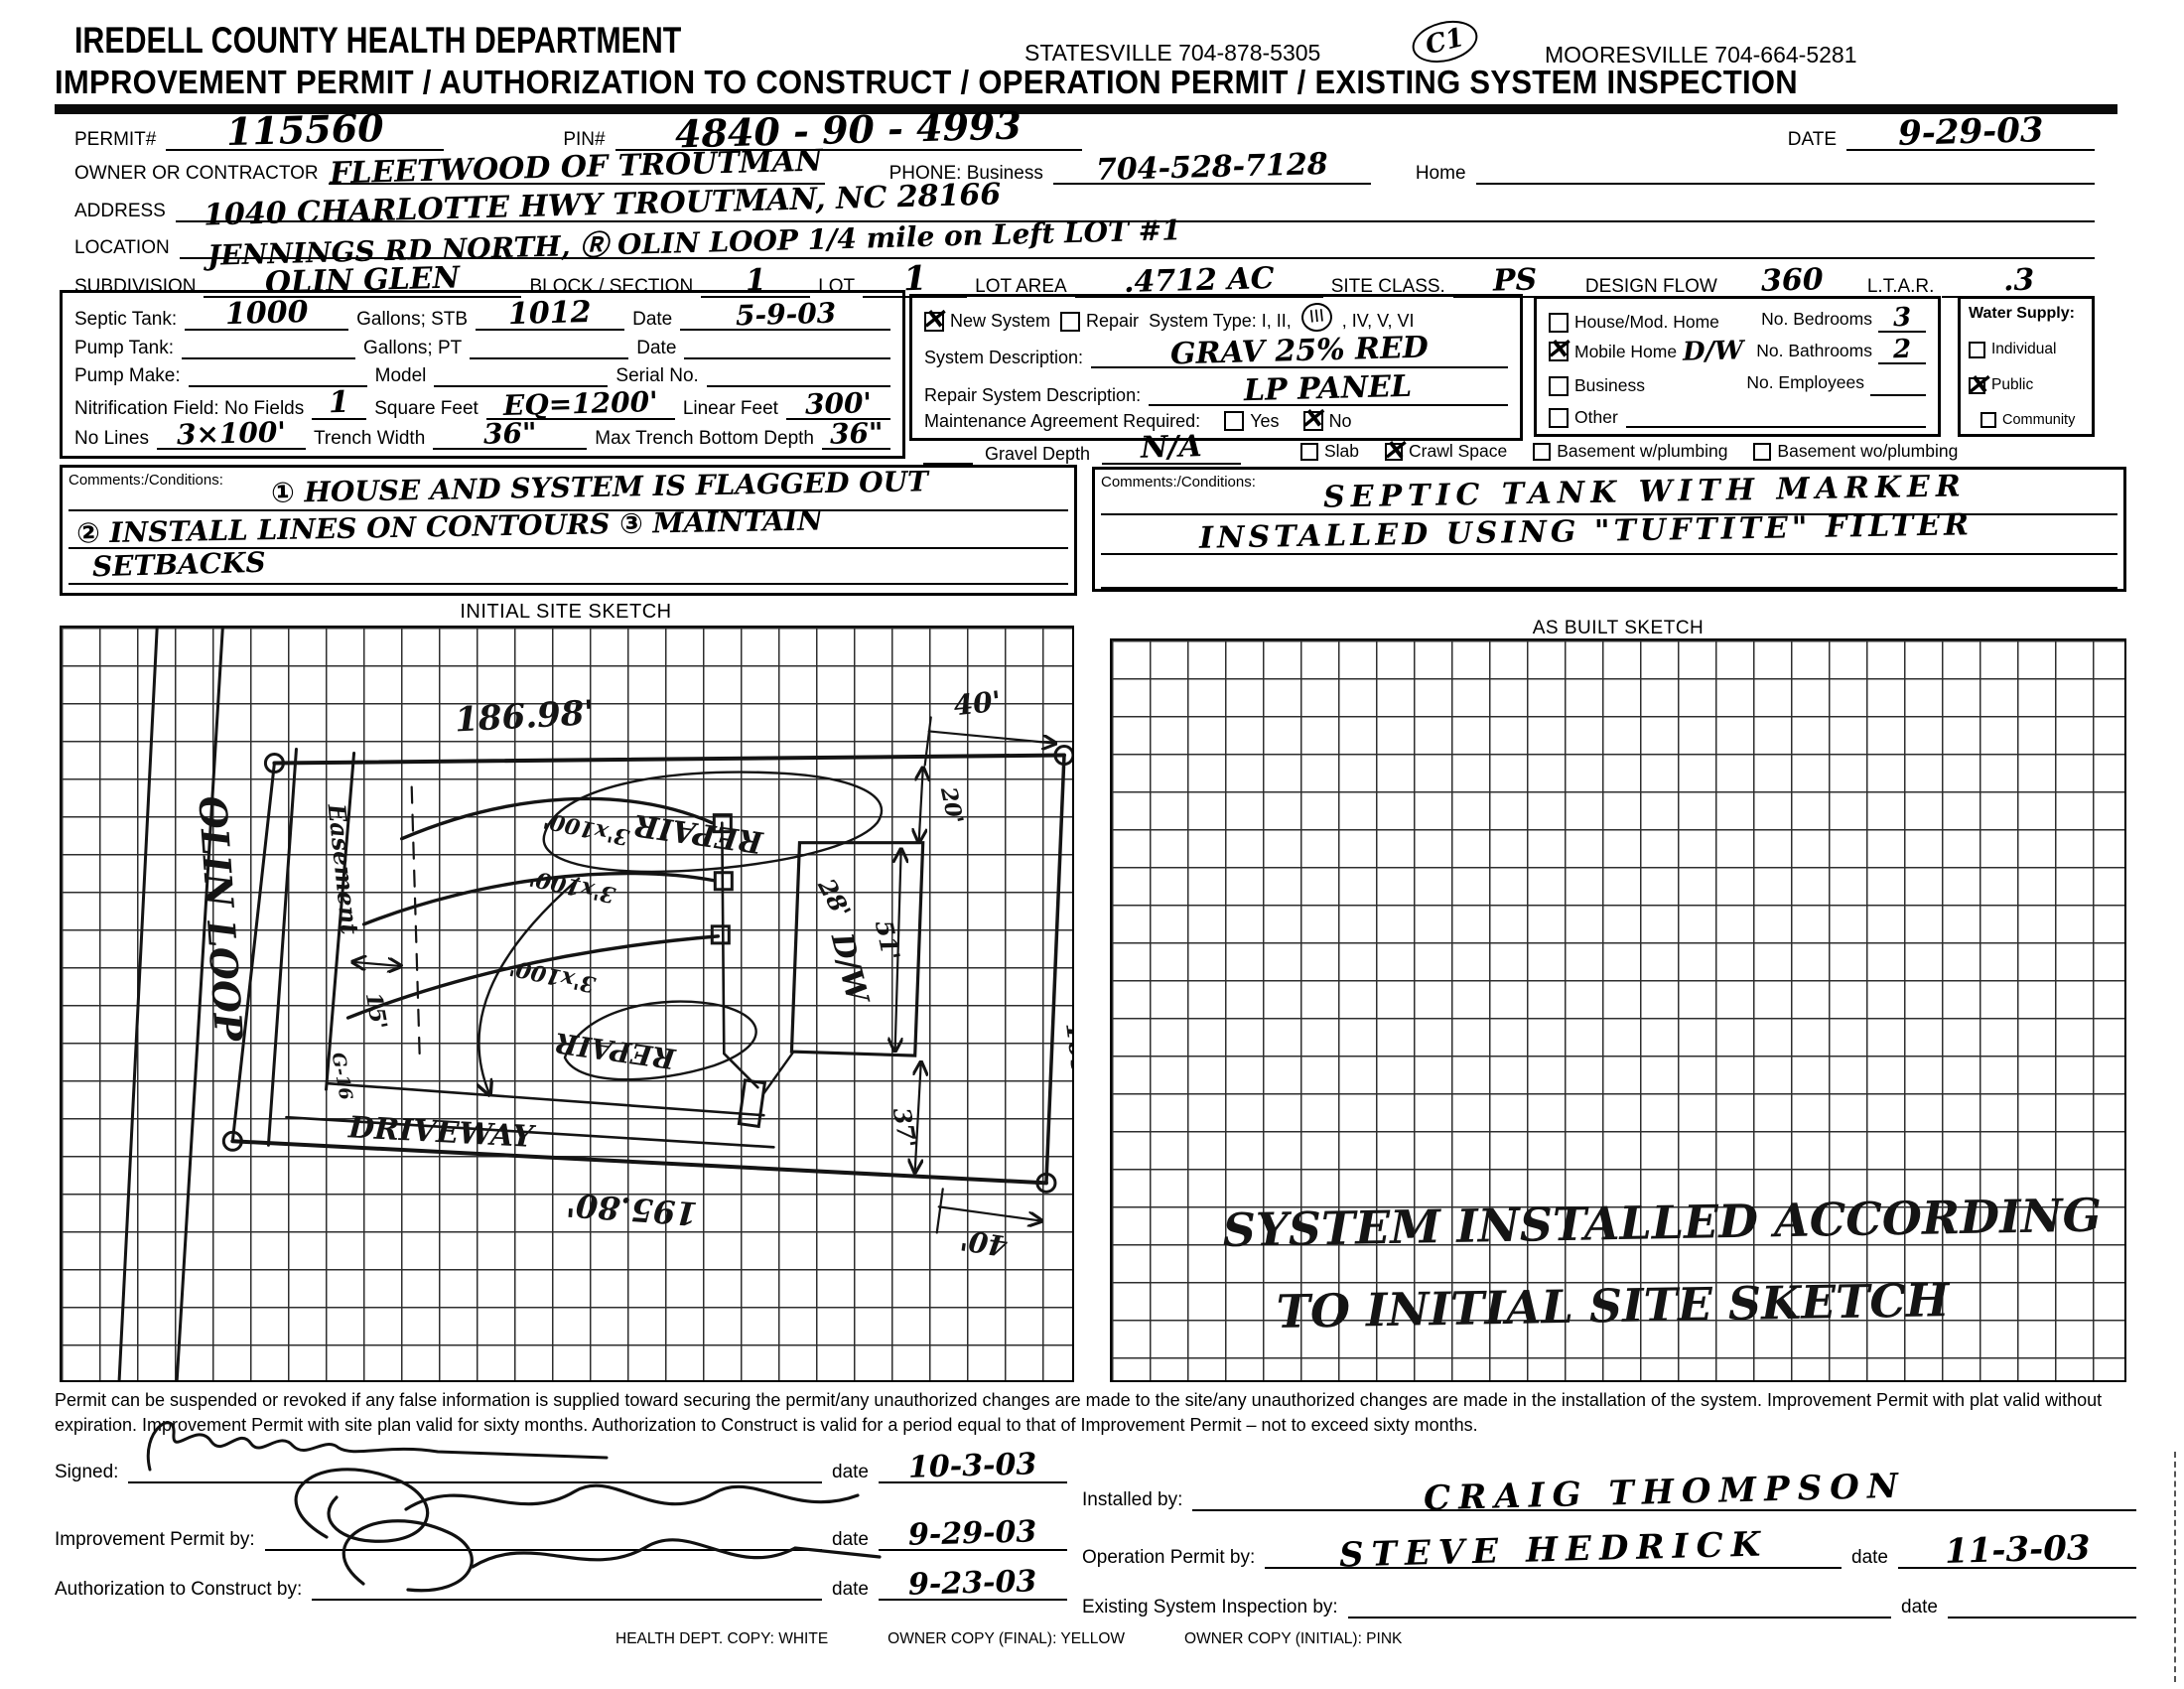  Describe the element at coordinates (977, 704) in the screenshot. I see `dim-40-top-label: 40'` at that location.